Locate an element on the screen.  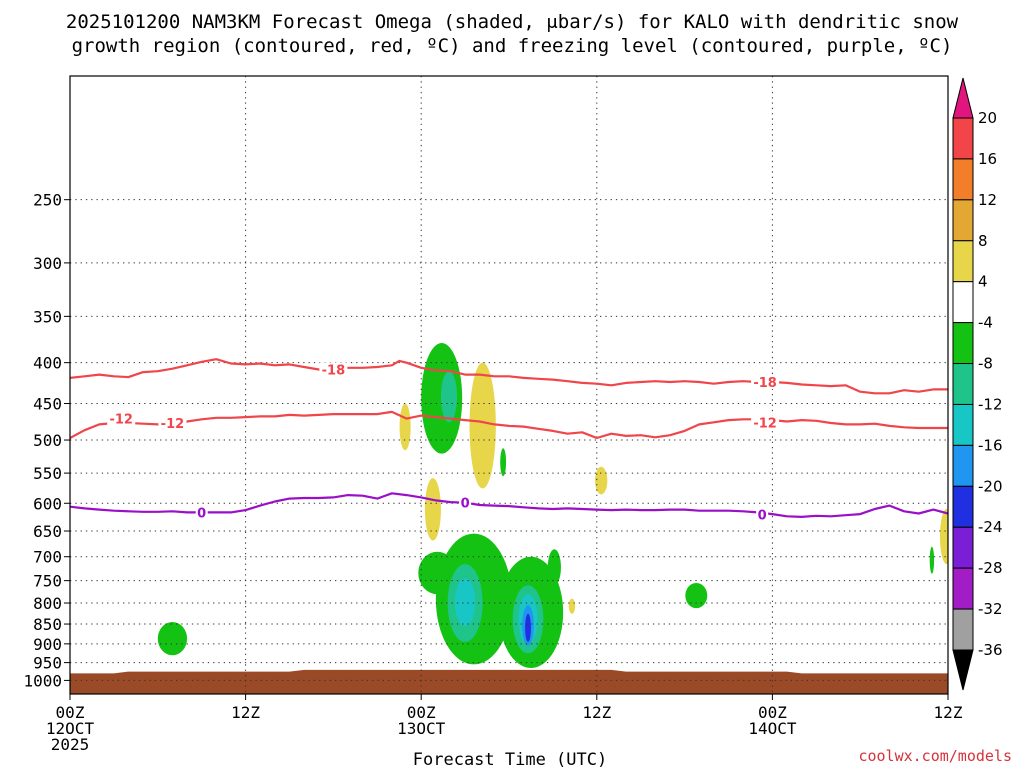
contour--12-1 is located at coordinates (509, 425).